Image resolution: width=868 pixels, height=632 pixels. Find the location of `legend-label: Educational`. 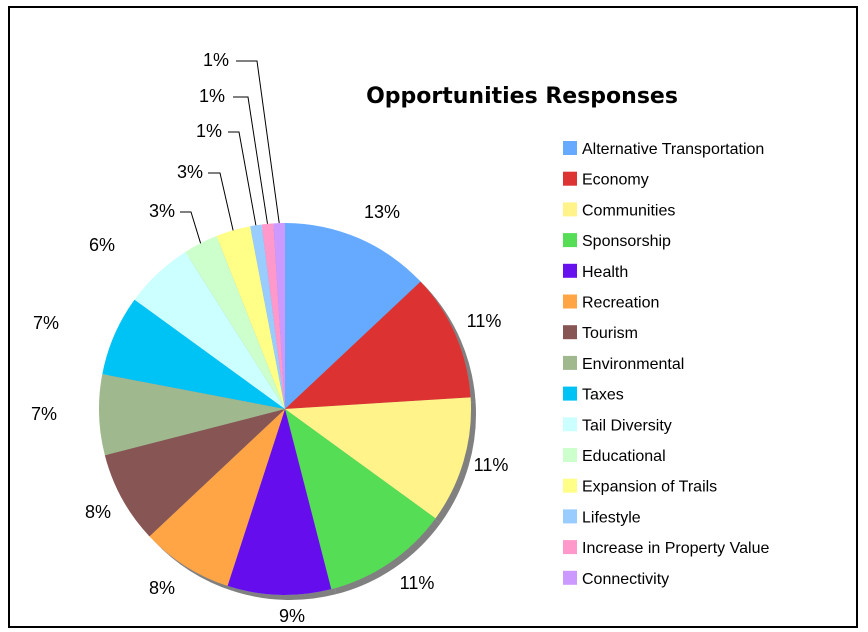

legend-label: Educational is located at coordinates (624, 456).